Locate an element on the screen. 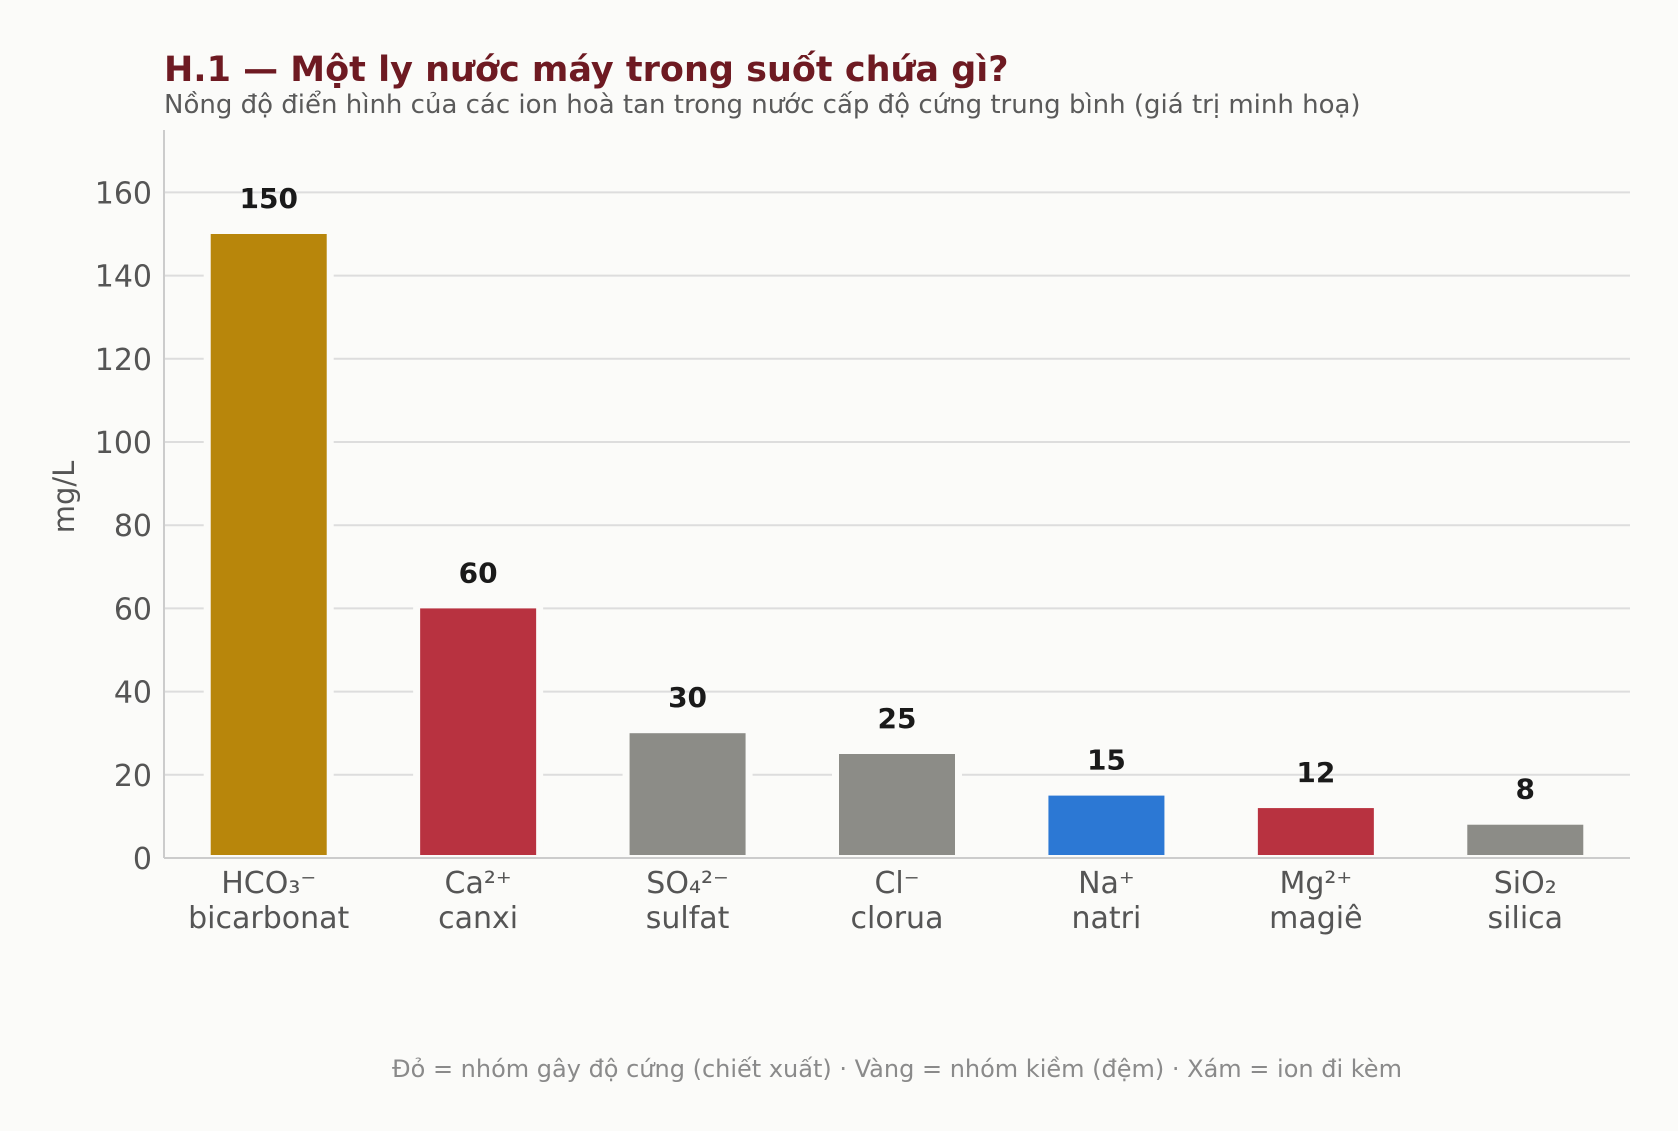 The height and width of the screenshot is (1131, 1678). x-tick-label-name: natri is located at coordinates (1107, 918).